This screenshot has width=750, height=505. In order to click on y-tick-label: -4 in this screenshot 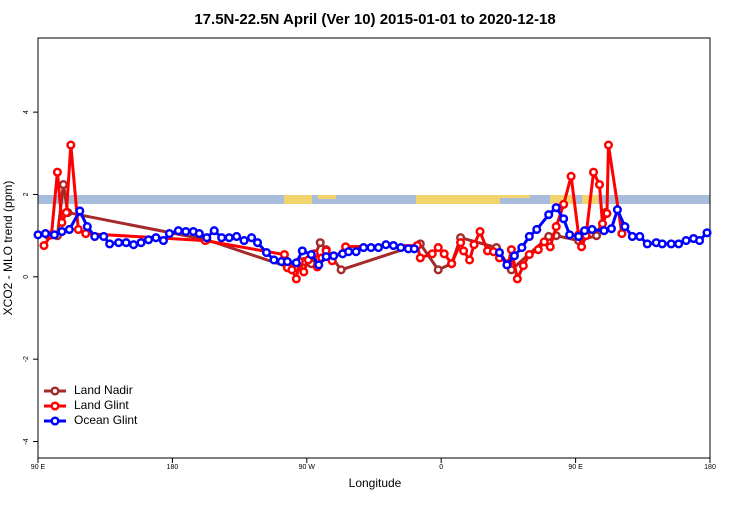, I will do `click(26, 441)`.